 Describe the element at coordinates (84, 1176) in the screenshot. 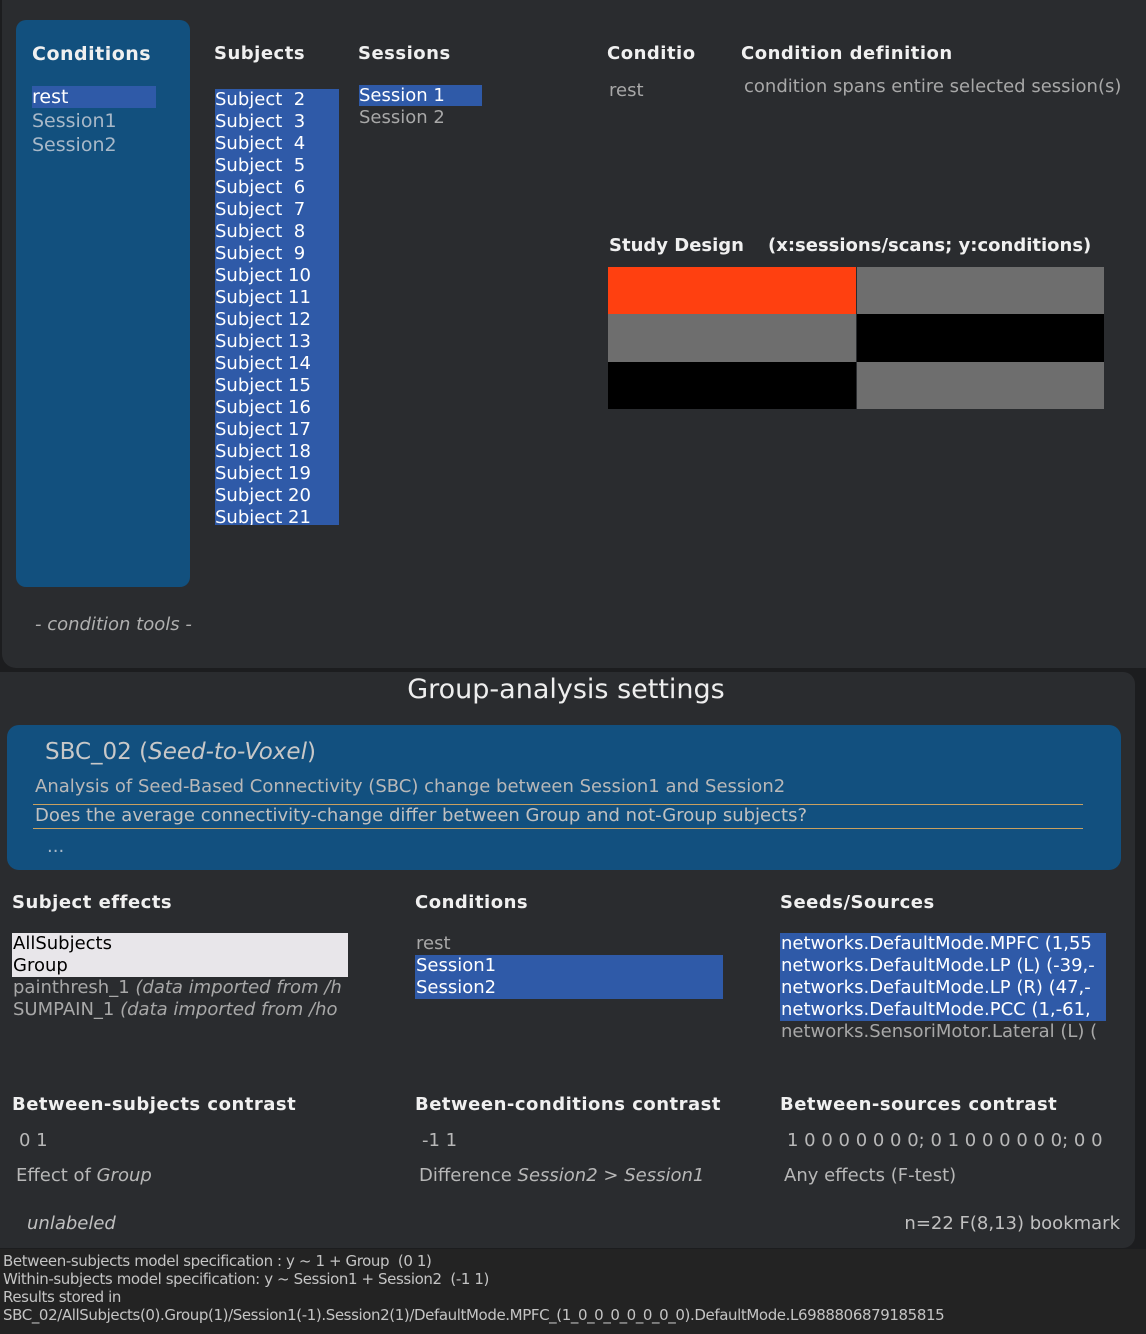

I see `contrast-label: Effect of Group` at that location.